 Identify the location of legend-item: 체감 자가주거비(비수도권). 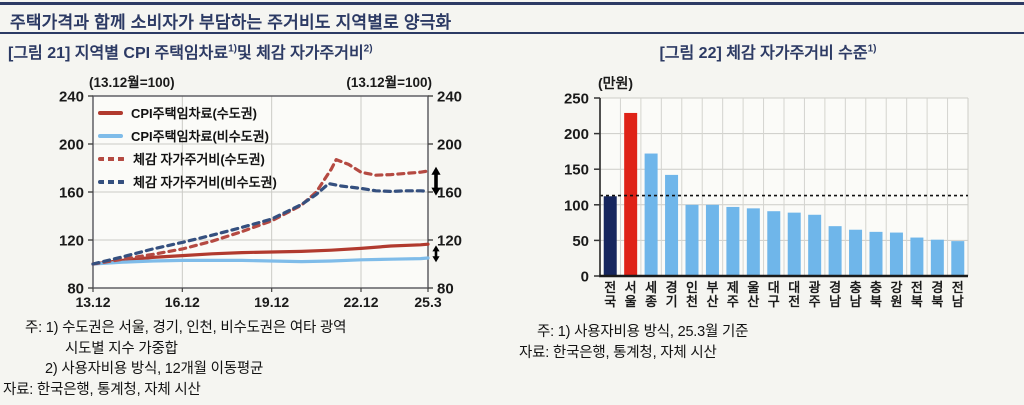
(187, 181).